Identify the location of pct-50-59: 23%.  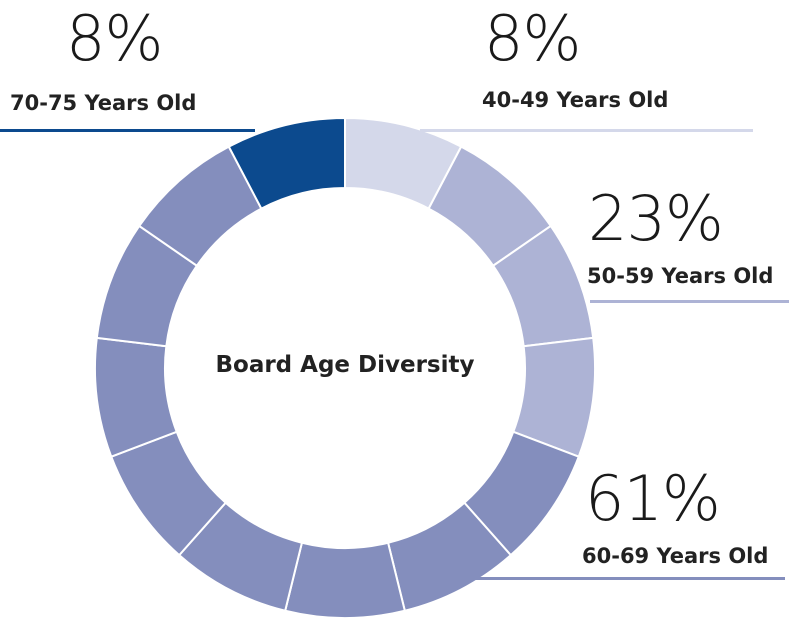
(656, 218).